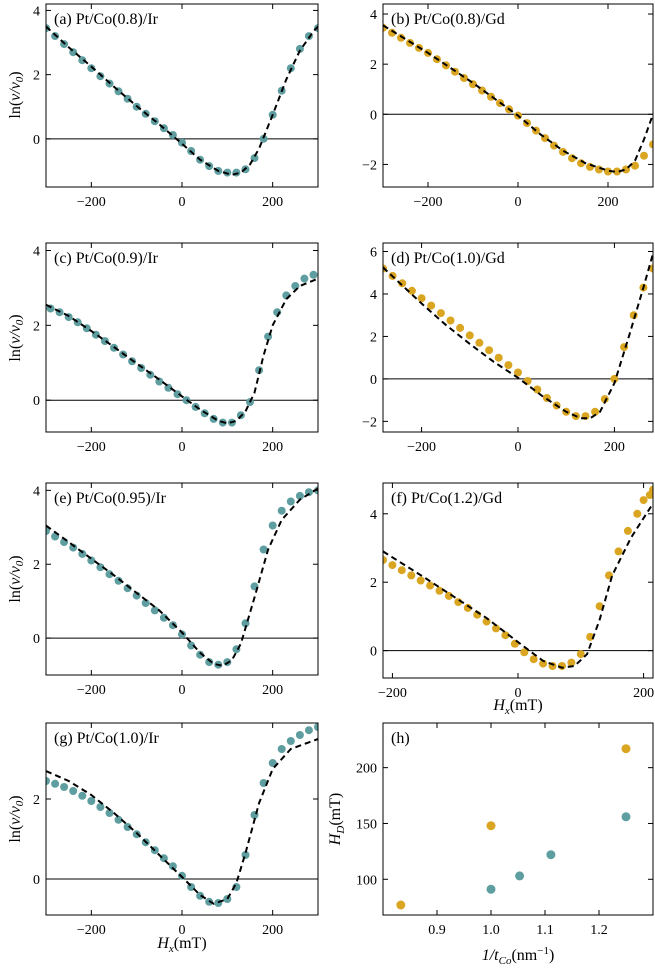 Image resolution: width=655 pixels, height=973 pixels. Describe the element at coordinates (106, 258) in the screenshot. I see `panel-title: (c) Pt/Co(0.9)/Ir` at that location.